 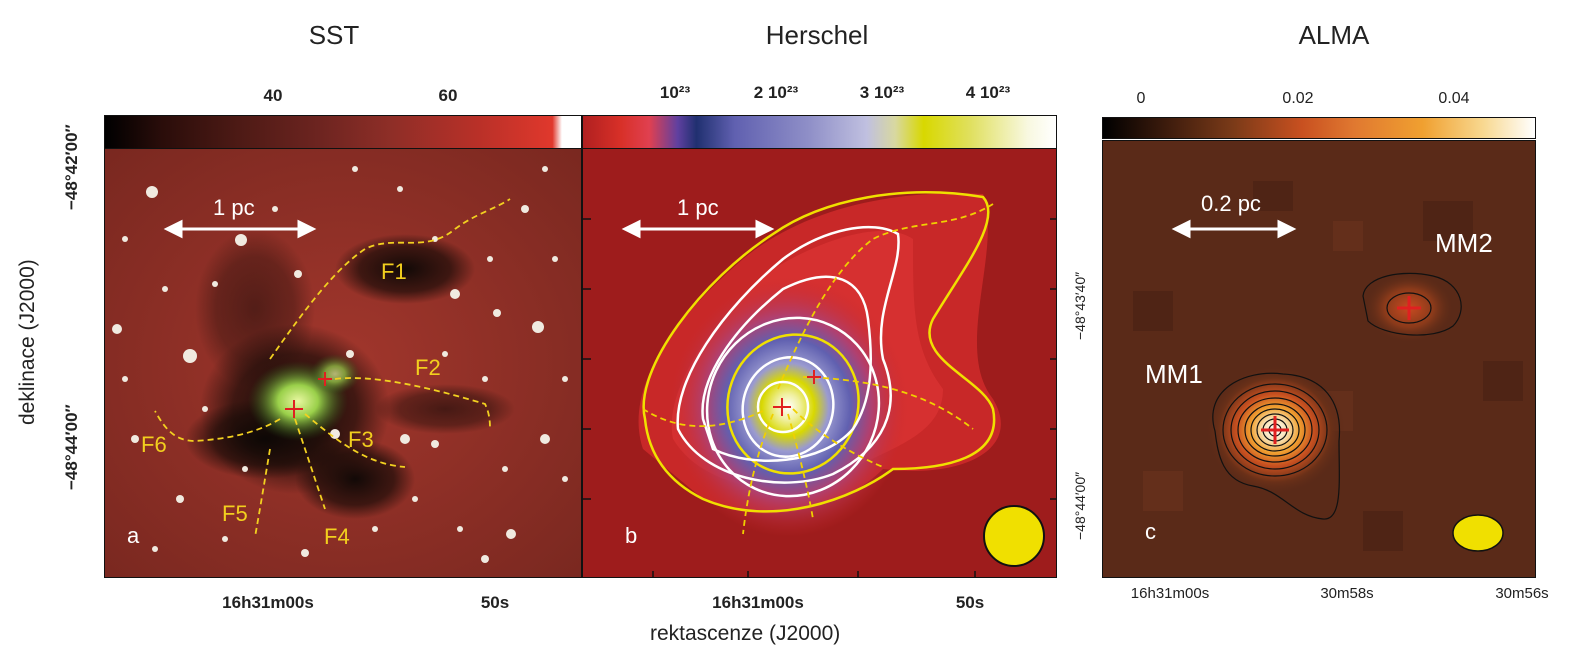 What do you see at coordinates (428, 367) in the screenshot?
I see `filament-label-f2: F2` at bounding box center [428, 367].